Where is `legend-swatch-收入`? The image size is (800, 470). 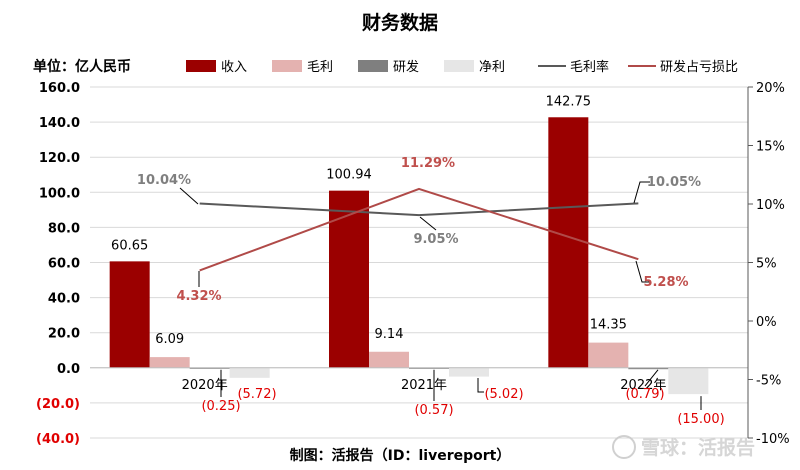
legend-swatch-收入 is located at coordinates (201, 66).